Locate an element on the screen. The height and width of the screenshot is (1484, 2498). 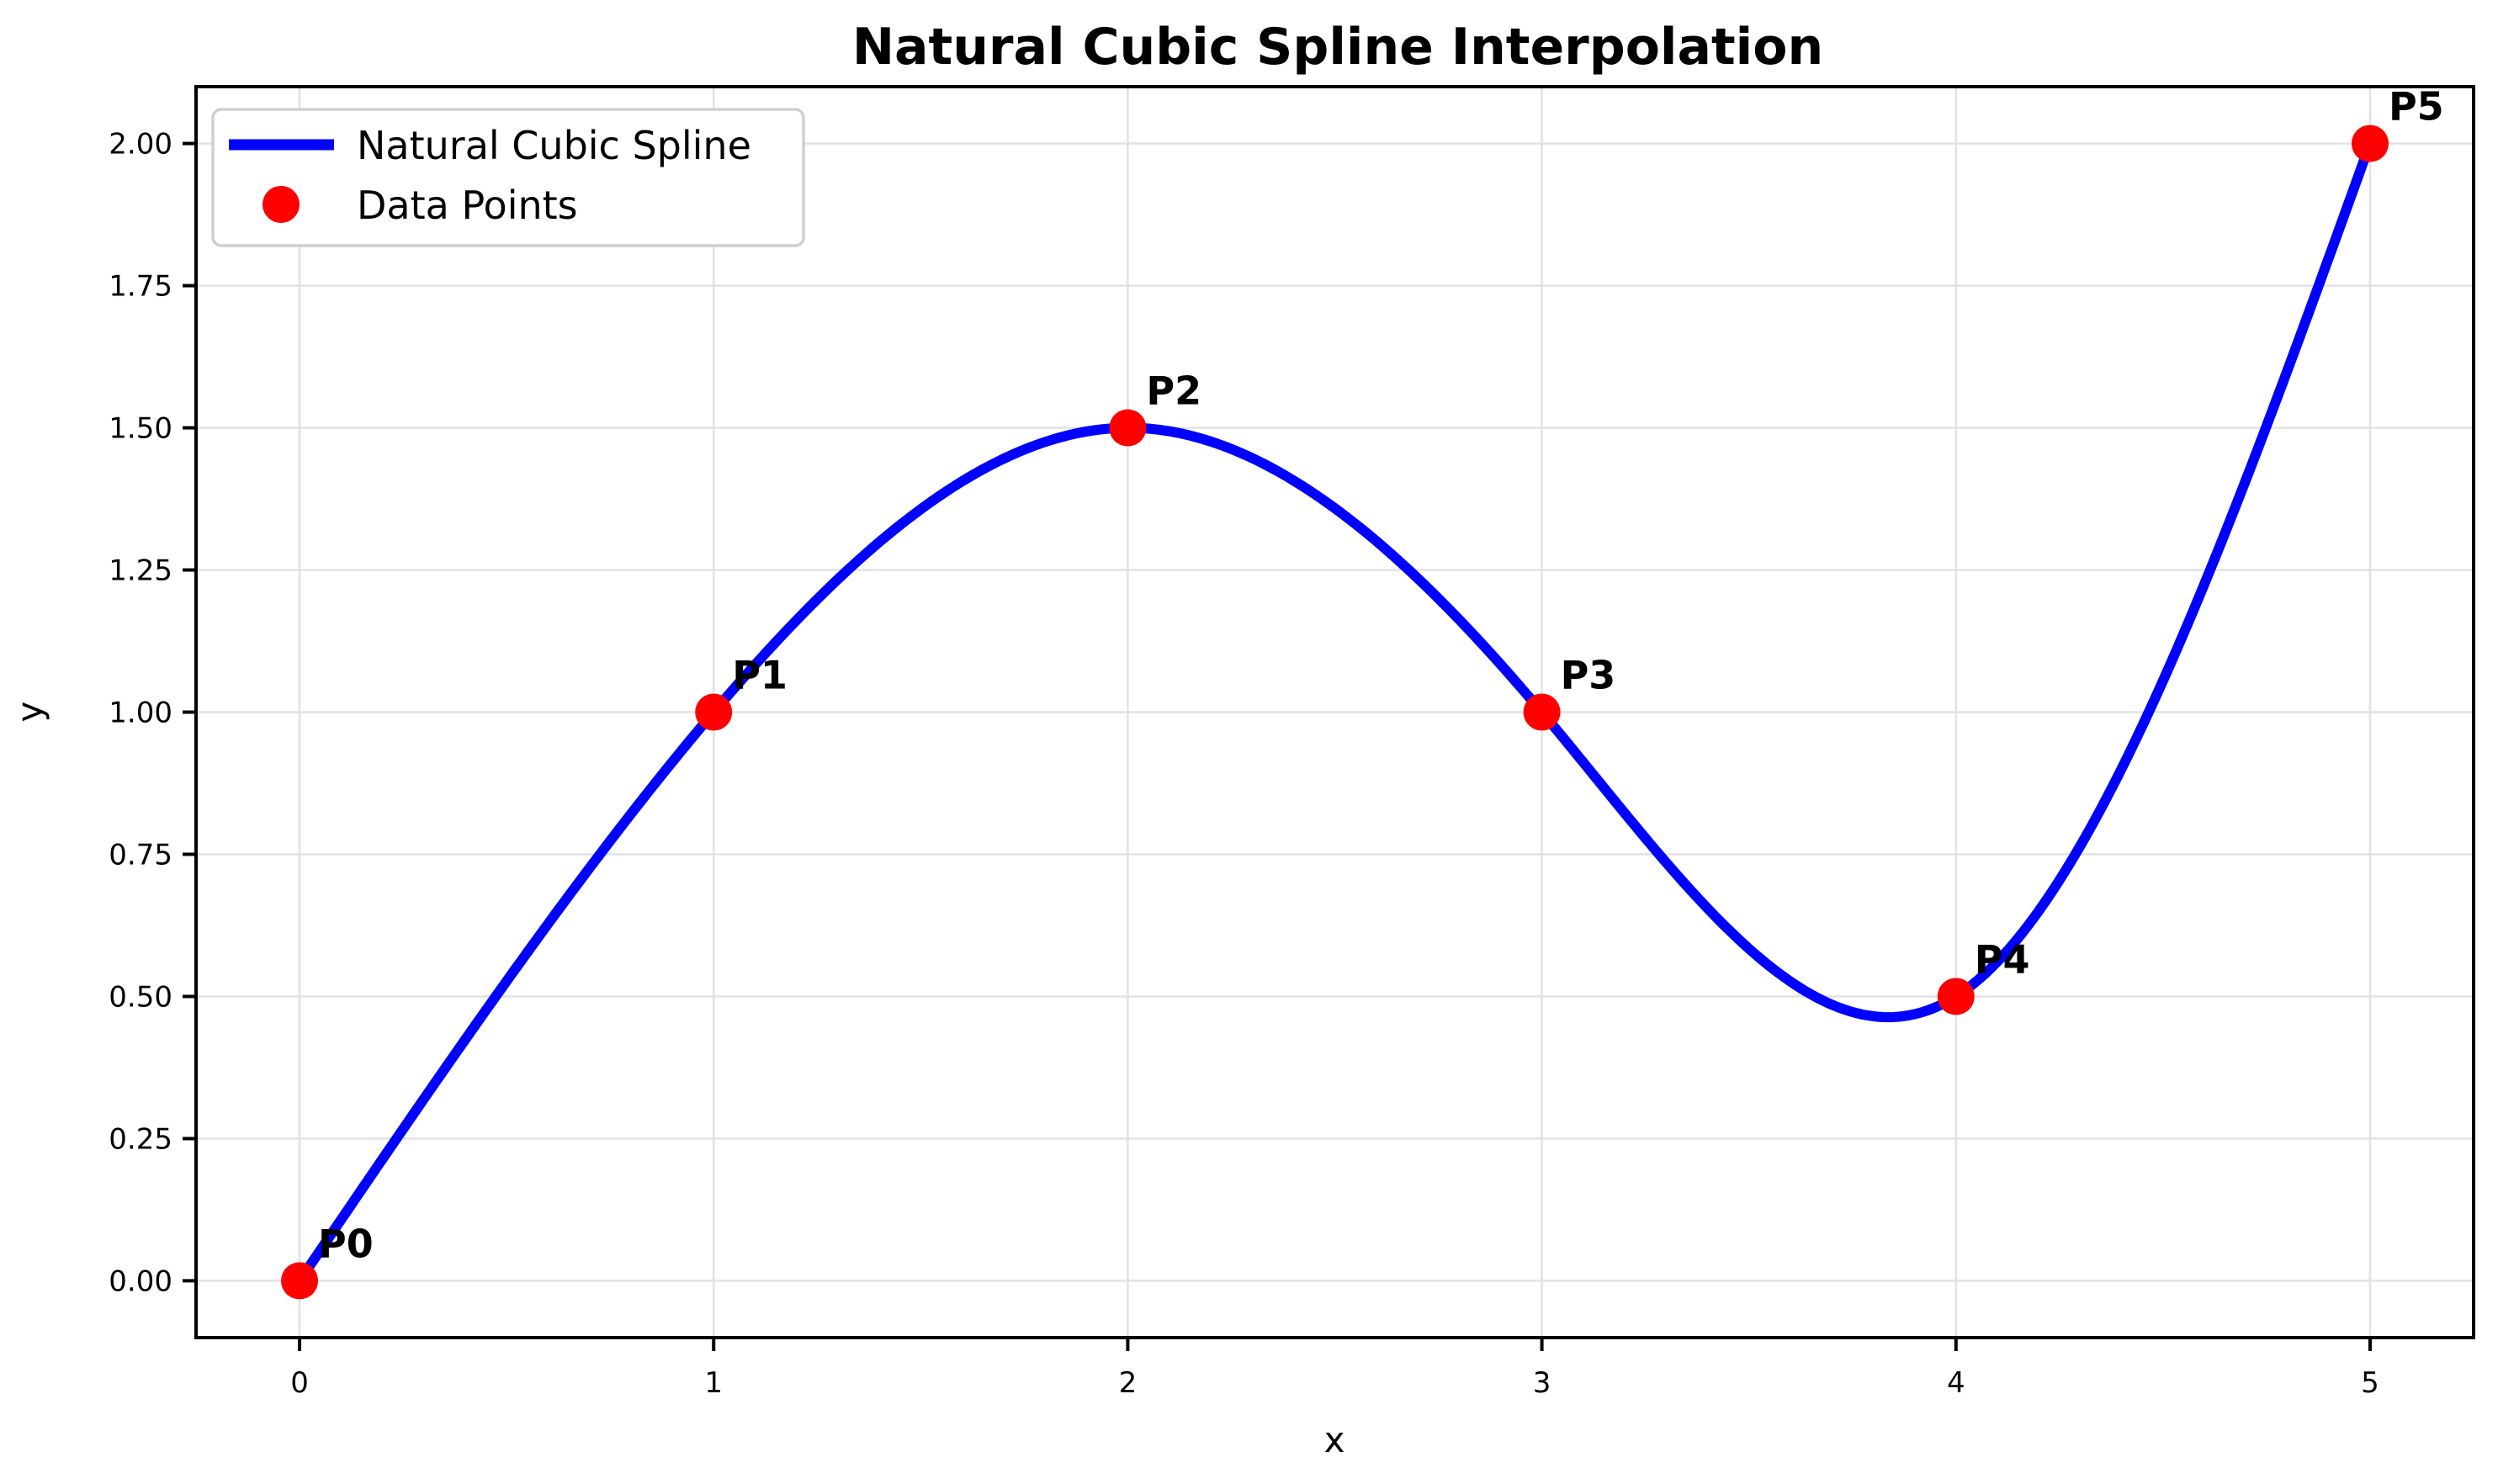
y-tick-label: 0.75 is located at coordinates (140, 855).